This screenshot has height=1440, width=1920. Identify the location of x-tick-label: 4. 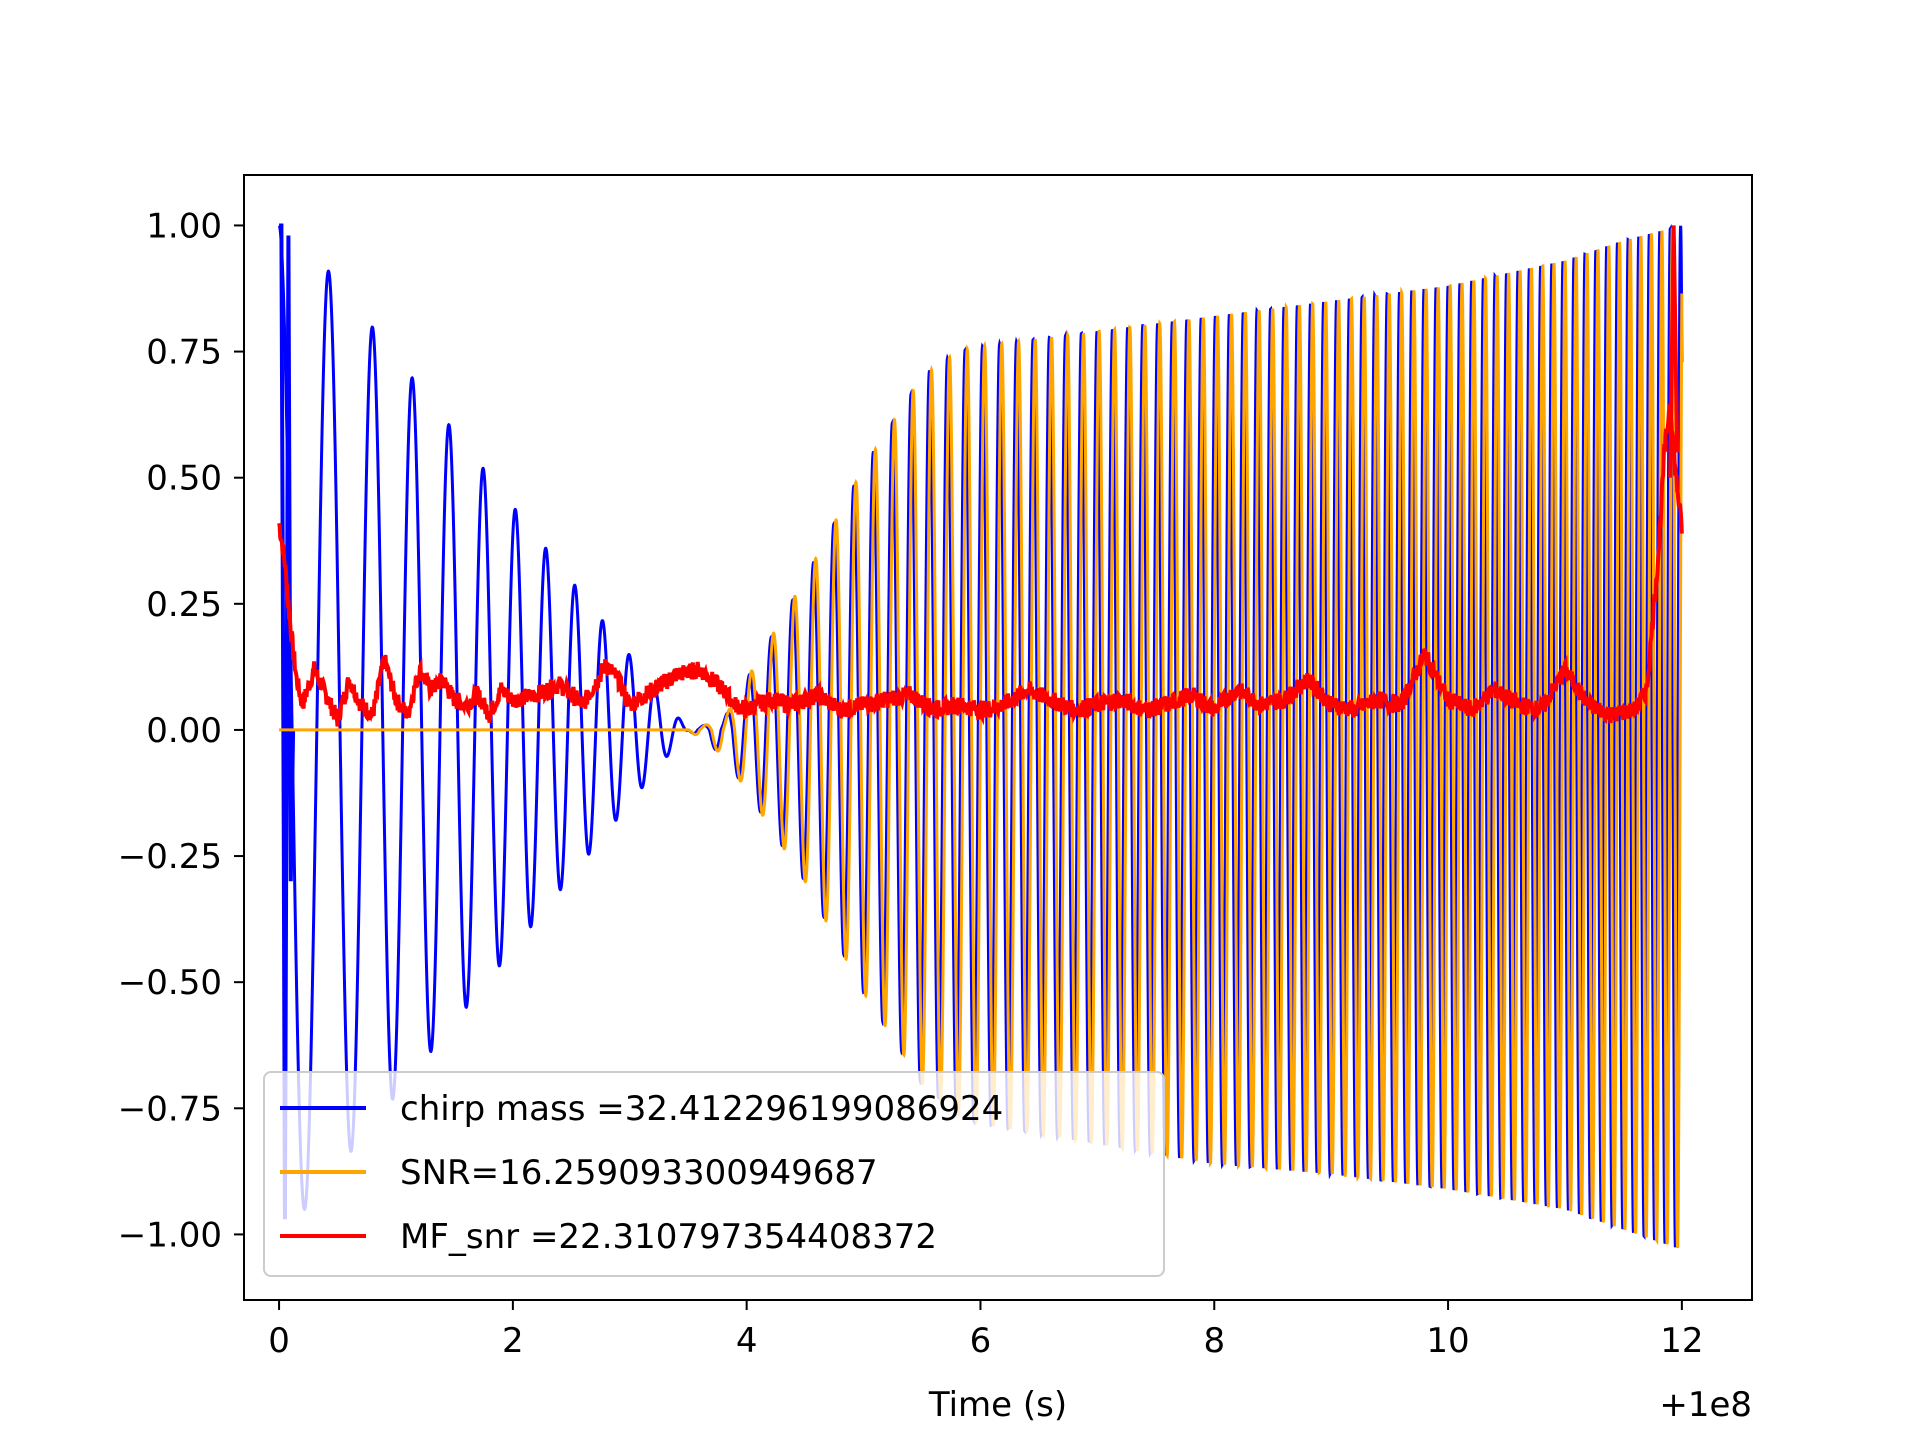
(747, 1341).